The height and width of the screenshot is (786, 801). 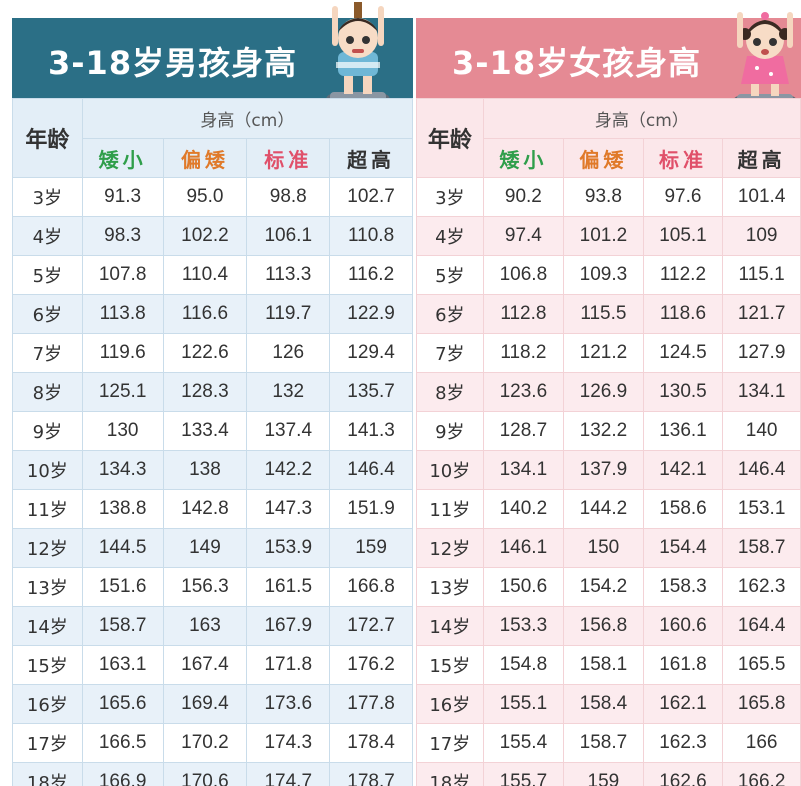 What do you see at coordinates (761, 665) in the screenshot?
I see `height-value-cell: 165.5` at bounding box center [761, 665].